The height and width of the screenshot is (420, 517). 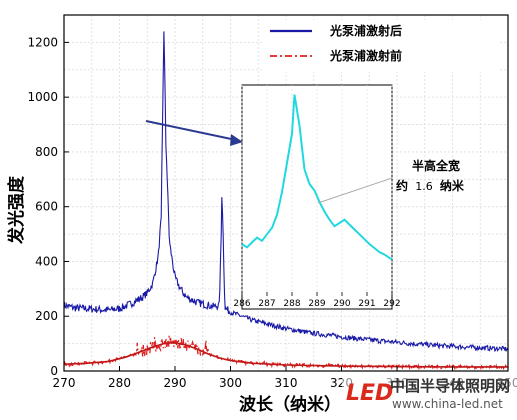 I want to click on y-tick-label: 1000, so click(x=42, y=97).